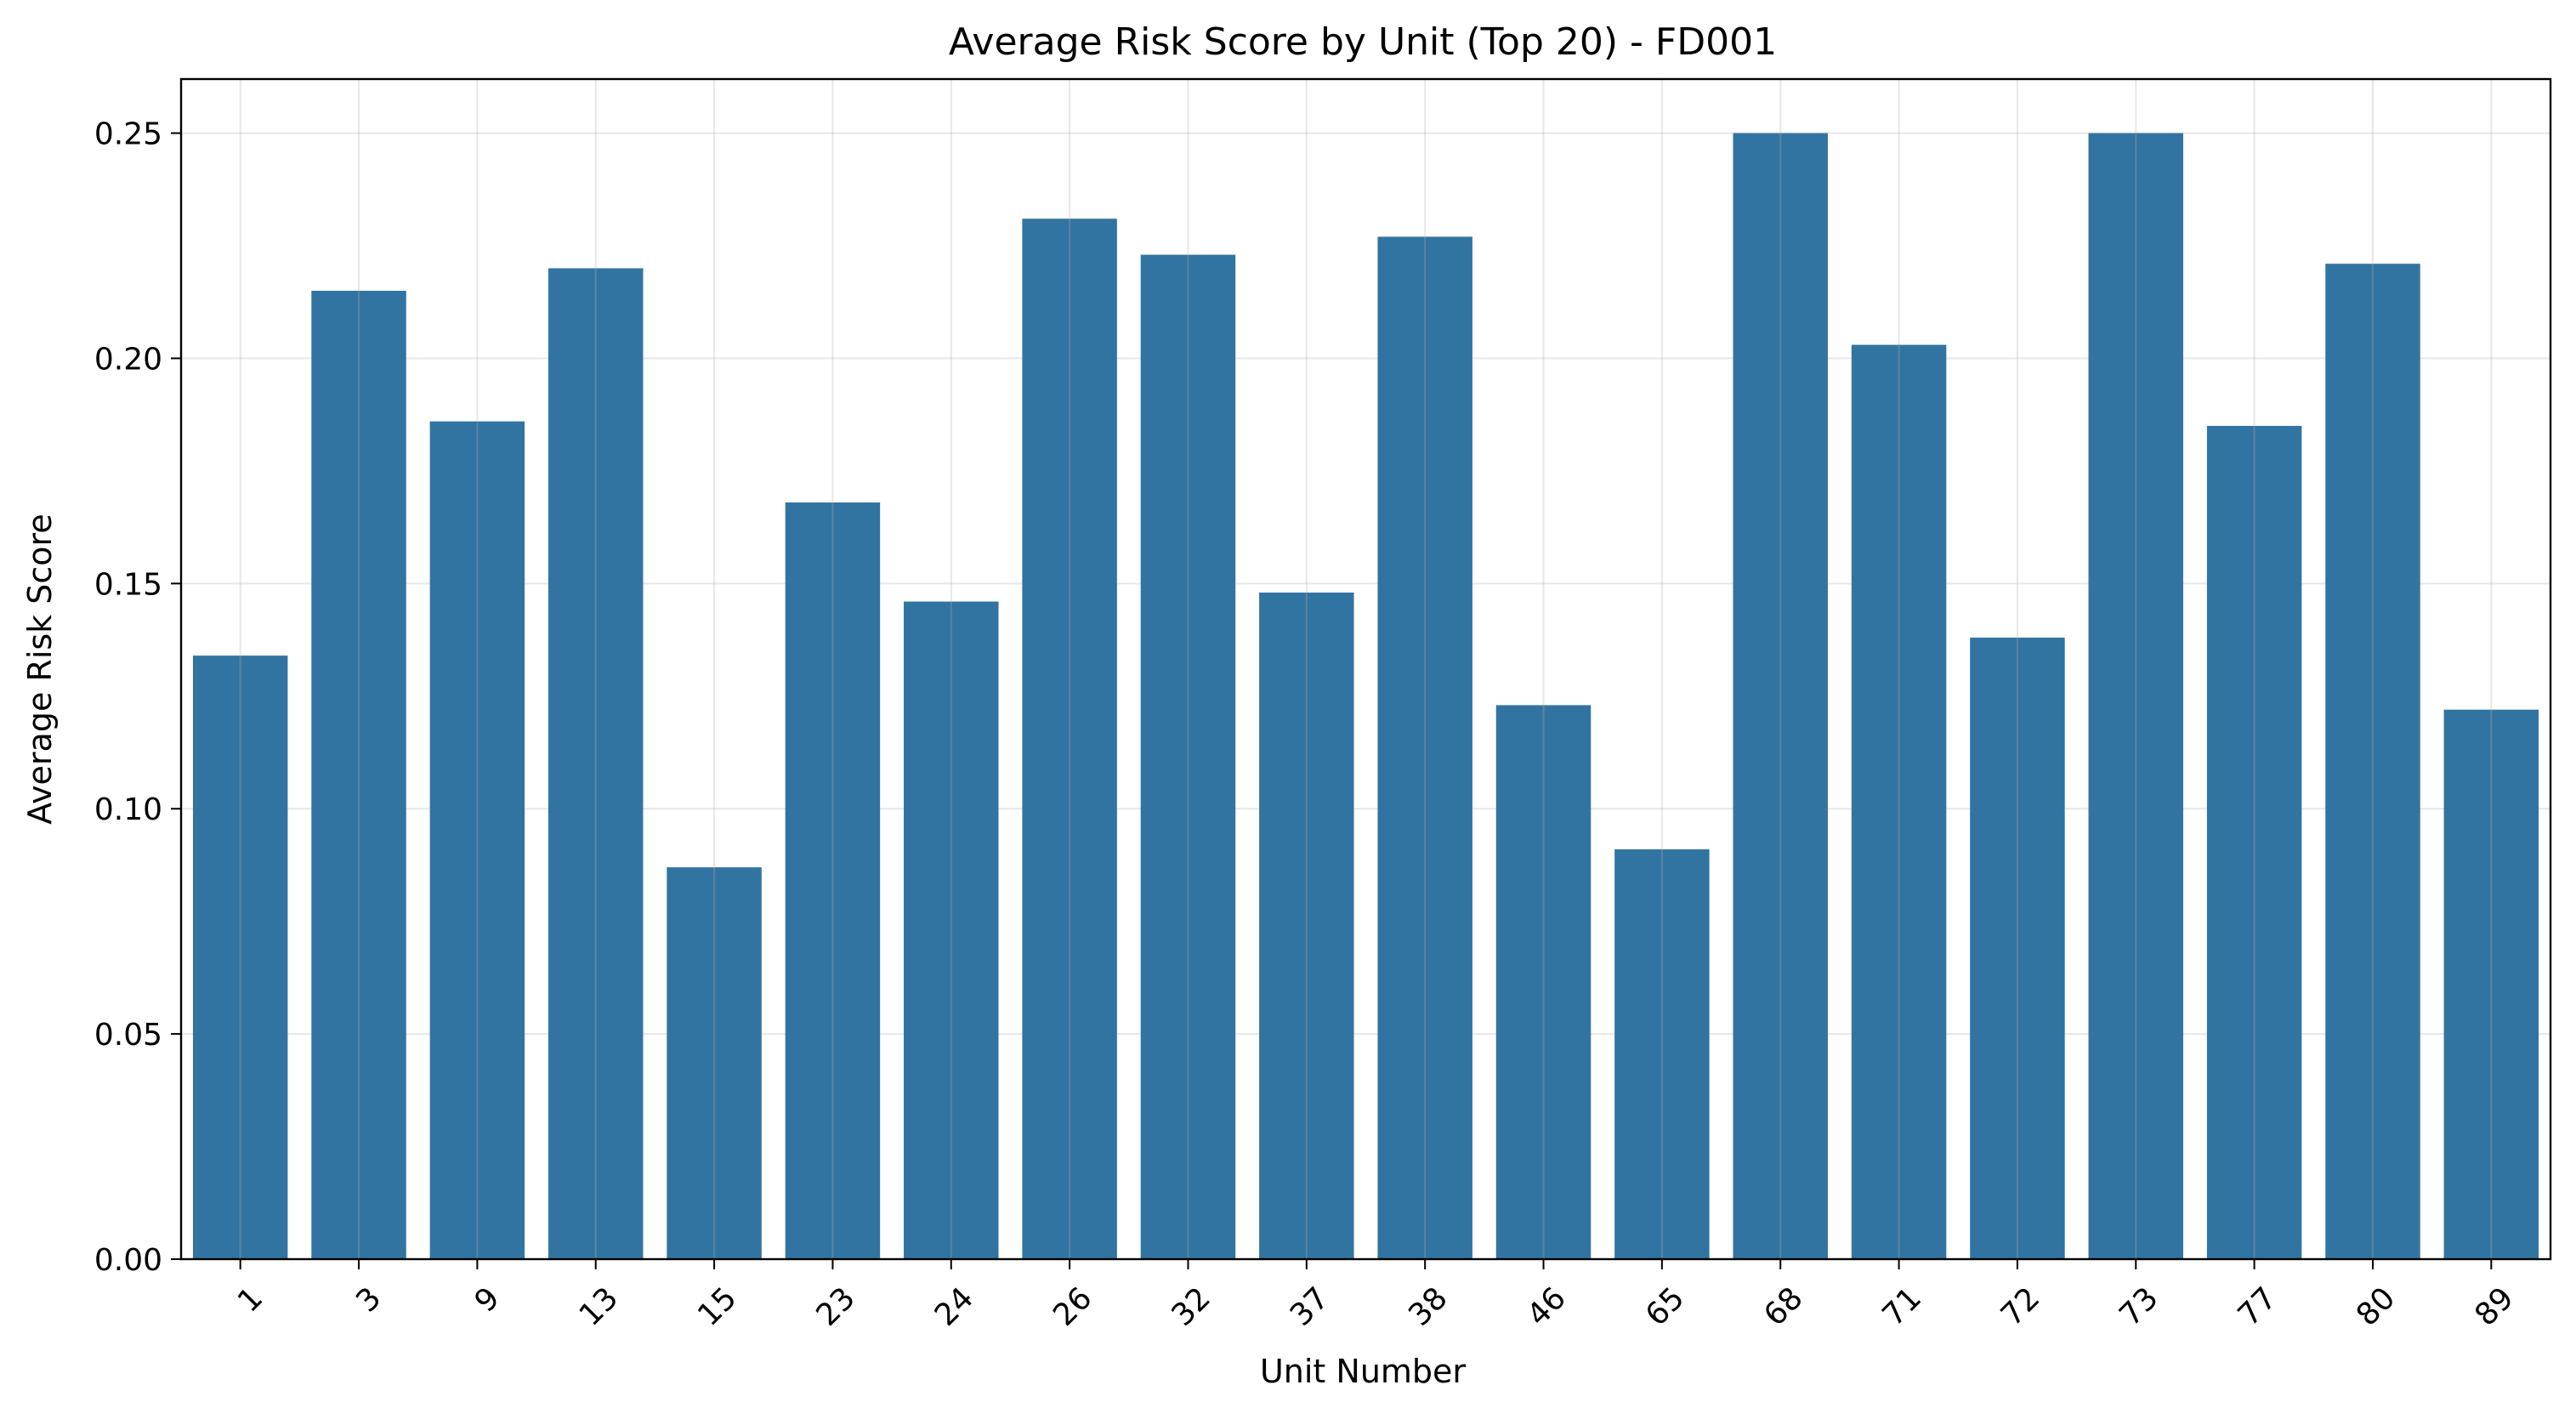  I want to click on y-tick-label: 0.00, so click(128, 1260).